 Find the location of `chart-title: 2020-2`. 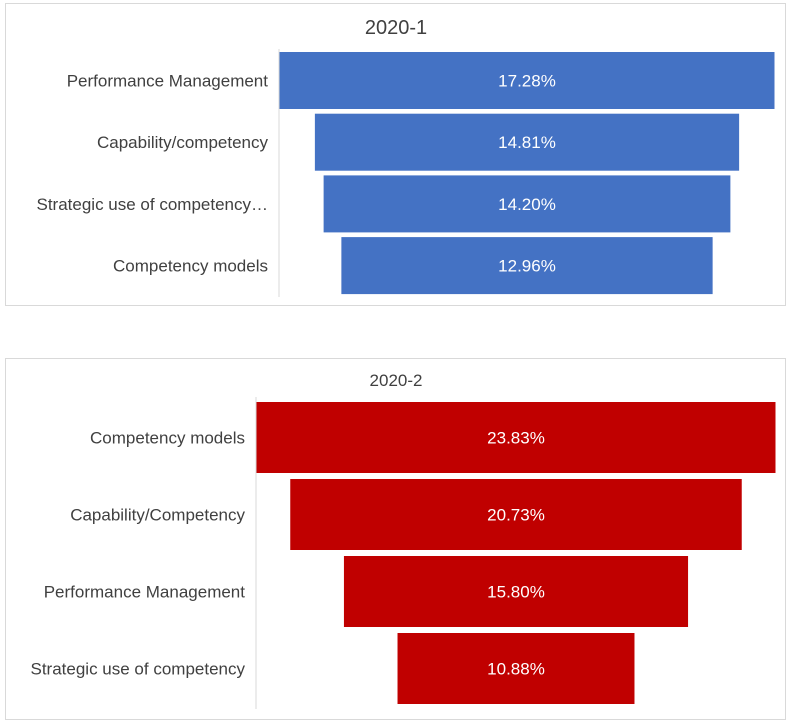

chart-title: 2020-2 is located at coordinates (396, 380).